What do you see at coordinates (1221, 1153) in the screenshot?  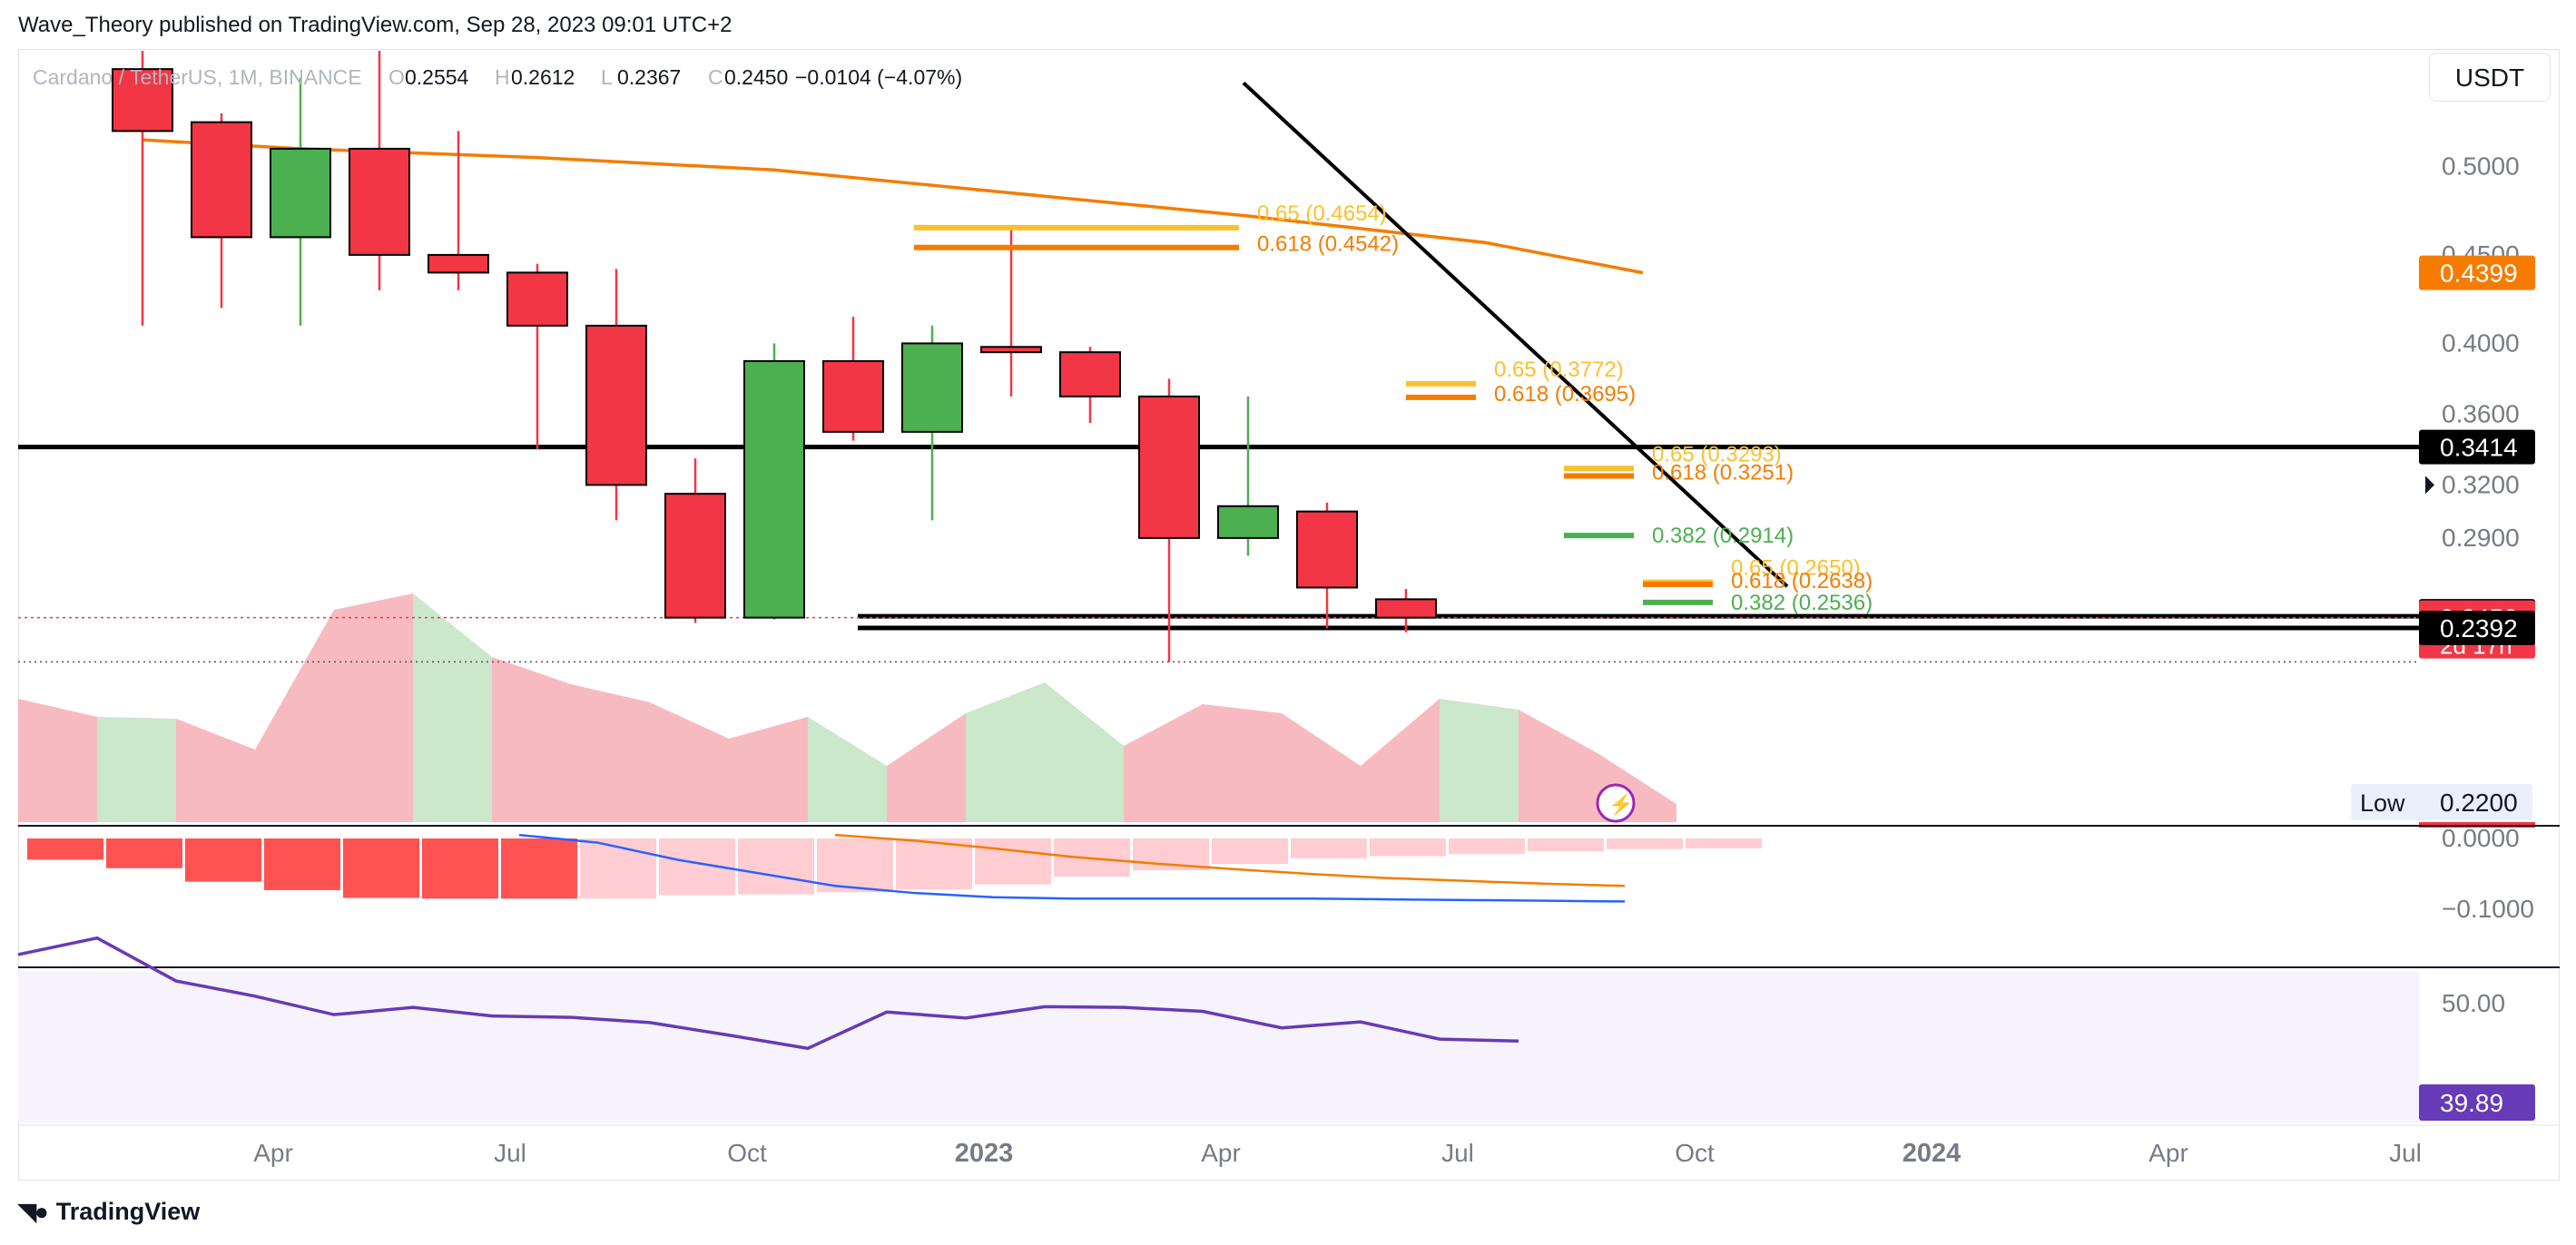 I see `time-axis-tick: Apr` at bounding box center [1221, 1153].